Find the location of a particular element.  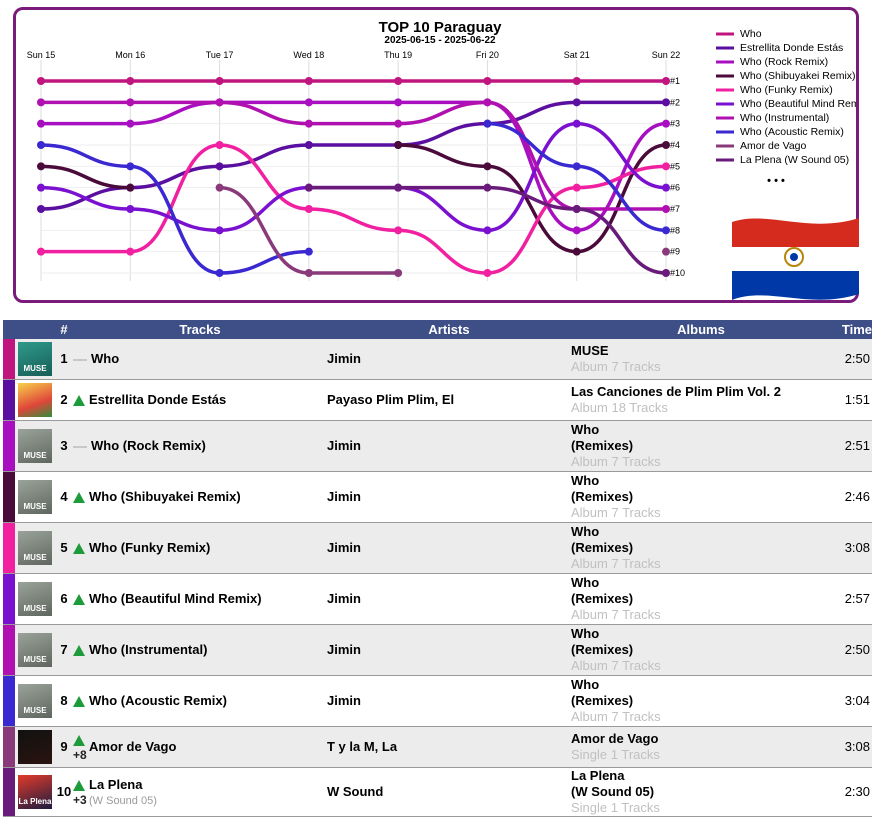

legend-label: La Plena (W Sound 05) is located at coordinates (794, 160).